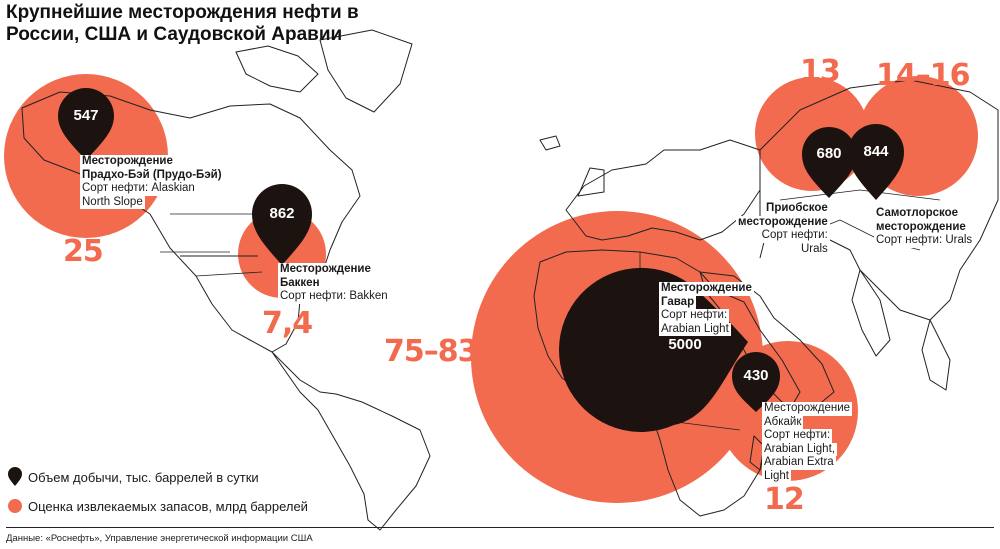  I want to click on production-value-priobskoye: 680, so click(829, 153).